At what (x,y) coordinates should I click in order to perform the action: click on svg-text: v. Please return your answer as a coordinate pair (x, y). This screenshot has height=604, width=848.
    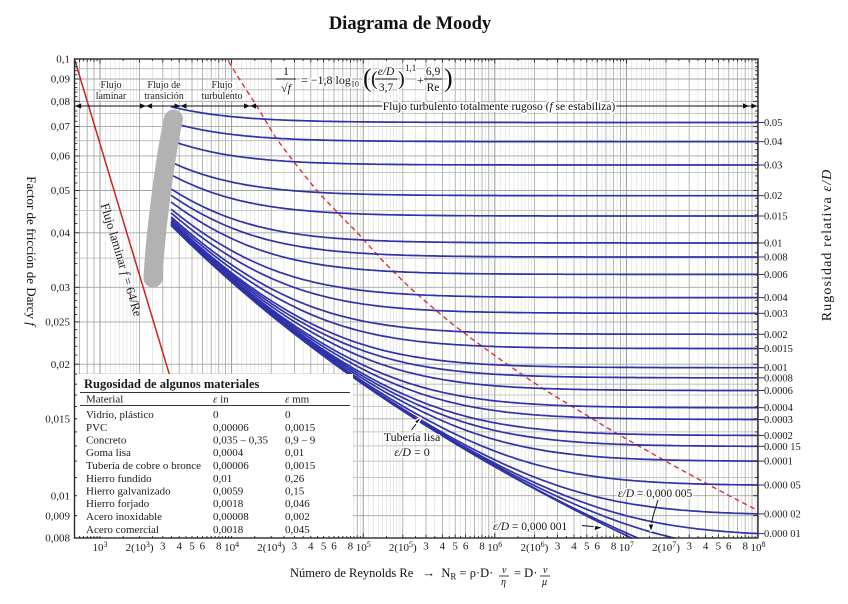
    Looking at the image, I should click on (545, 570).